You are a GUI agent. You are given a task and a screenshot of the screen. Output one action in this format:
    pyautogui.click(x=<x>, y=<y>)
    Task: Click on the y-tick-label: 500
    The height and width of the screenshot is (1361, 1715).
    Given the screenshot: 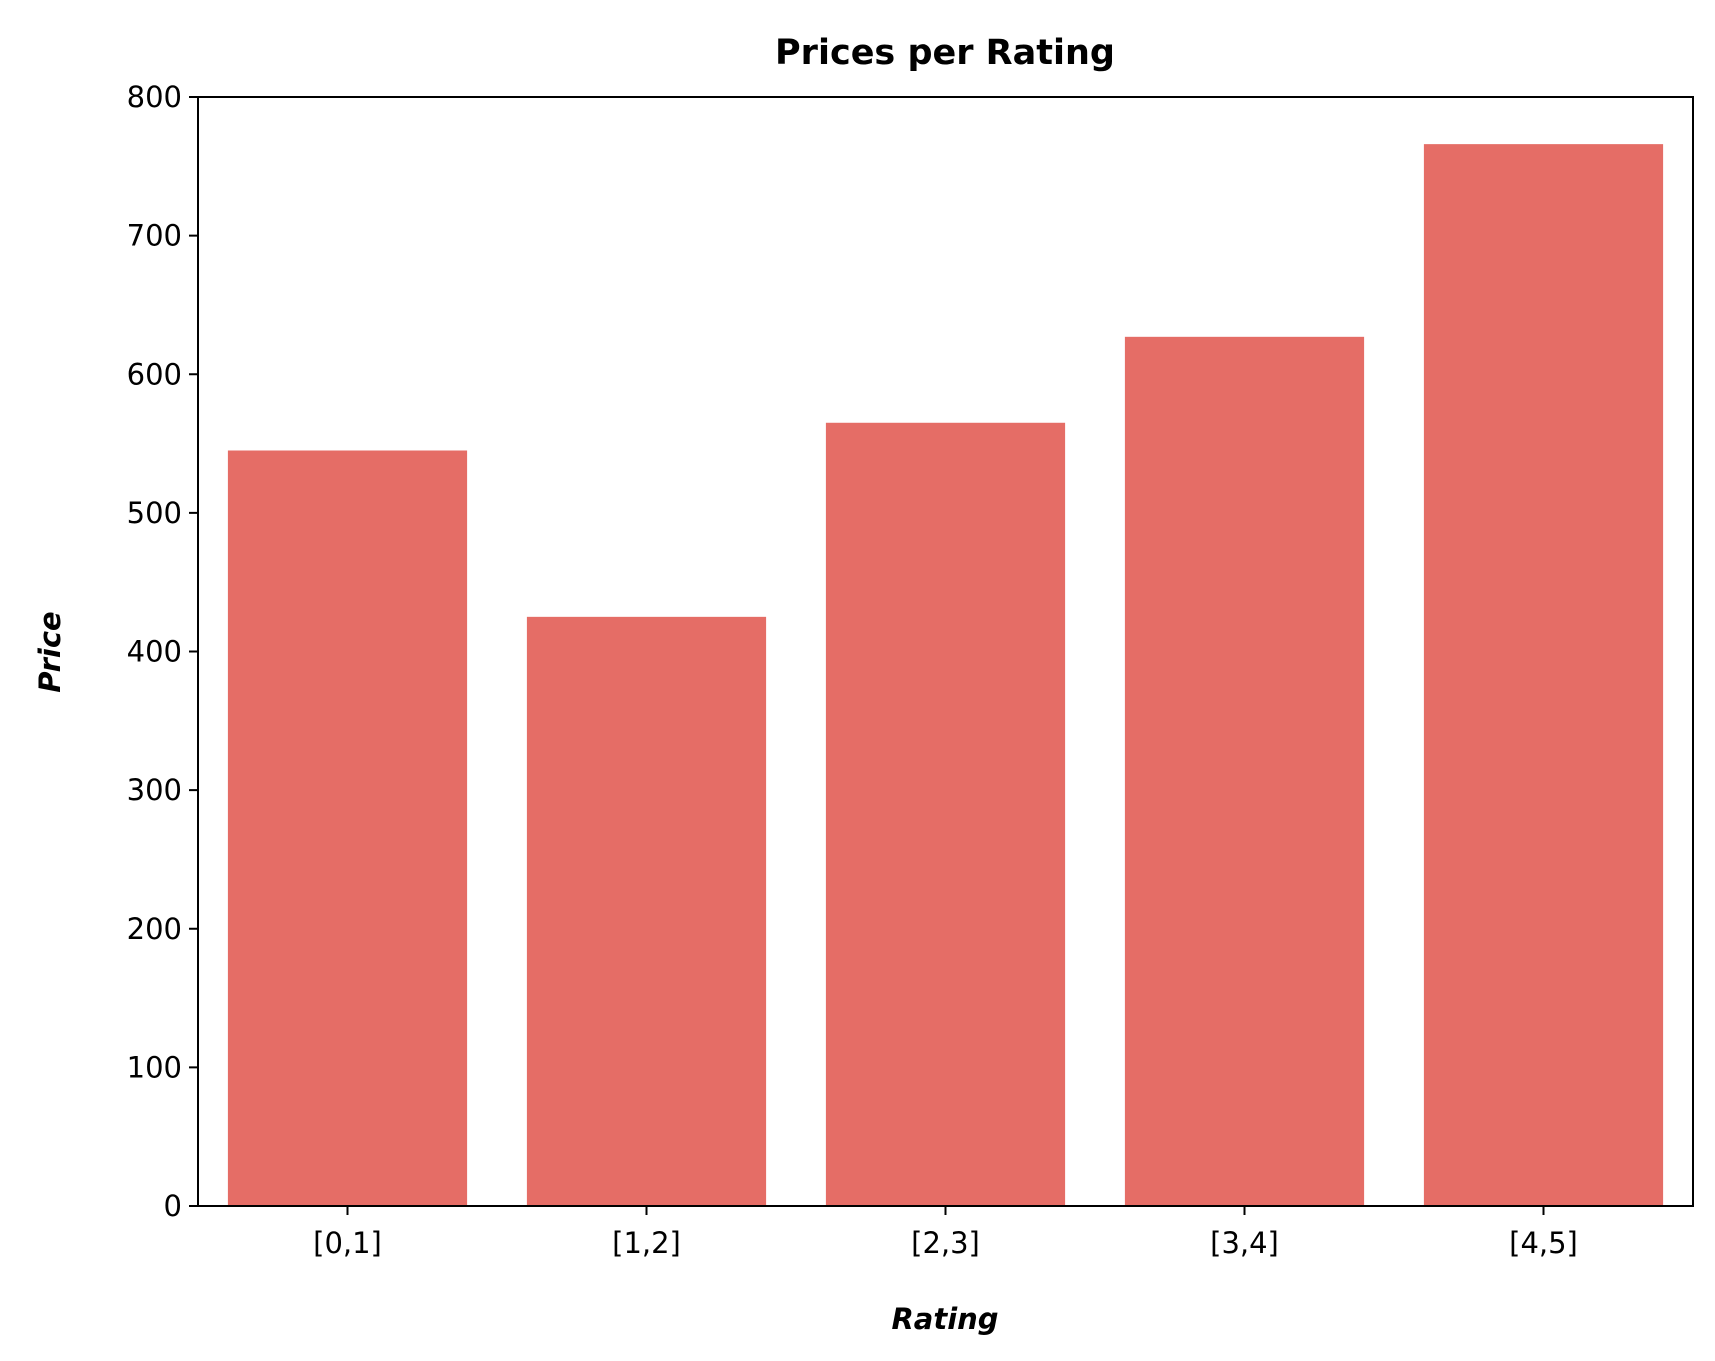 What is the action you would take?
    pyautogui.click(x=154, y=513)
    